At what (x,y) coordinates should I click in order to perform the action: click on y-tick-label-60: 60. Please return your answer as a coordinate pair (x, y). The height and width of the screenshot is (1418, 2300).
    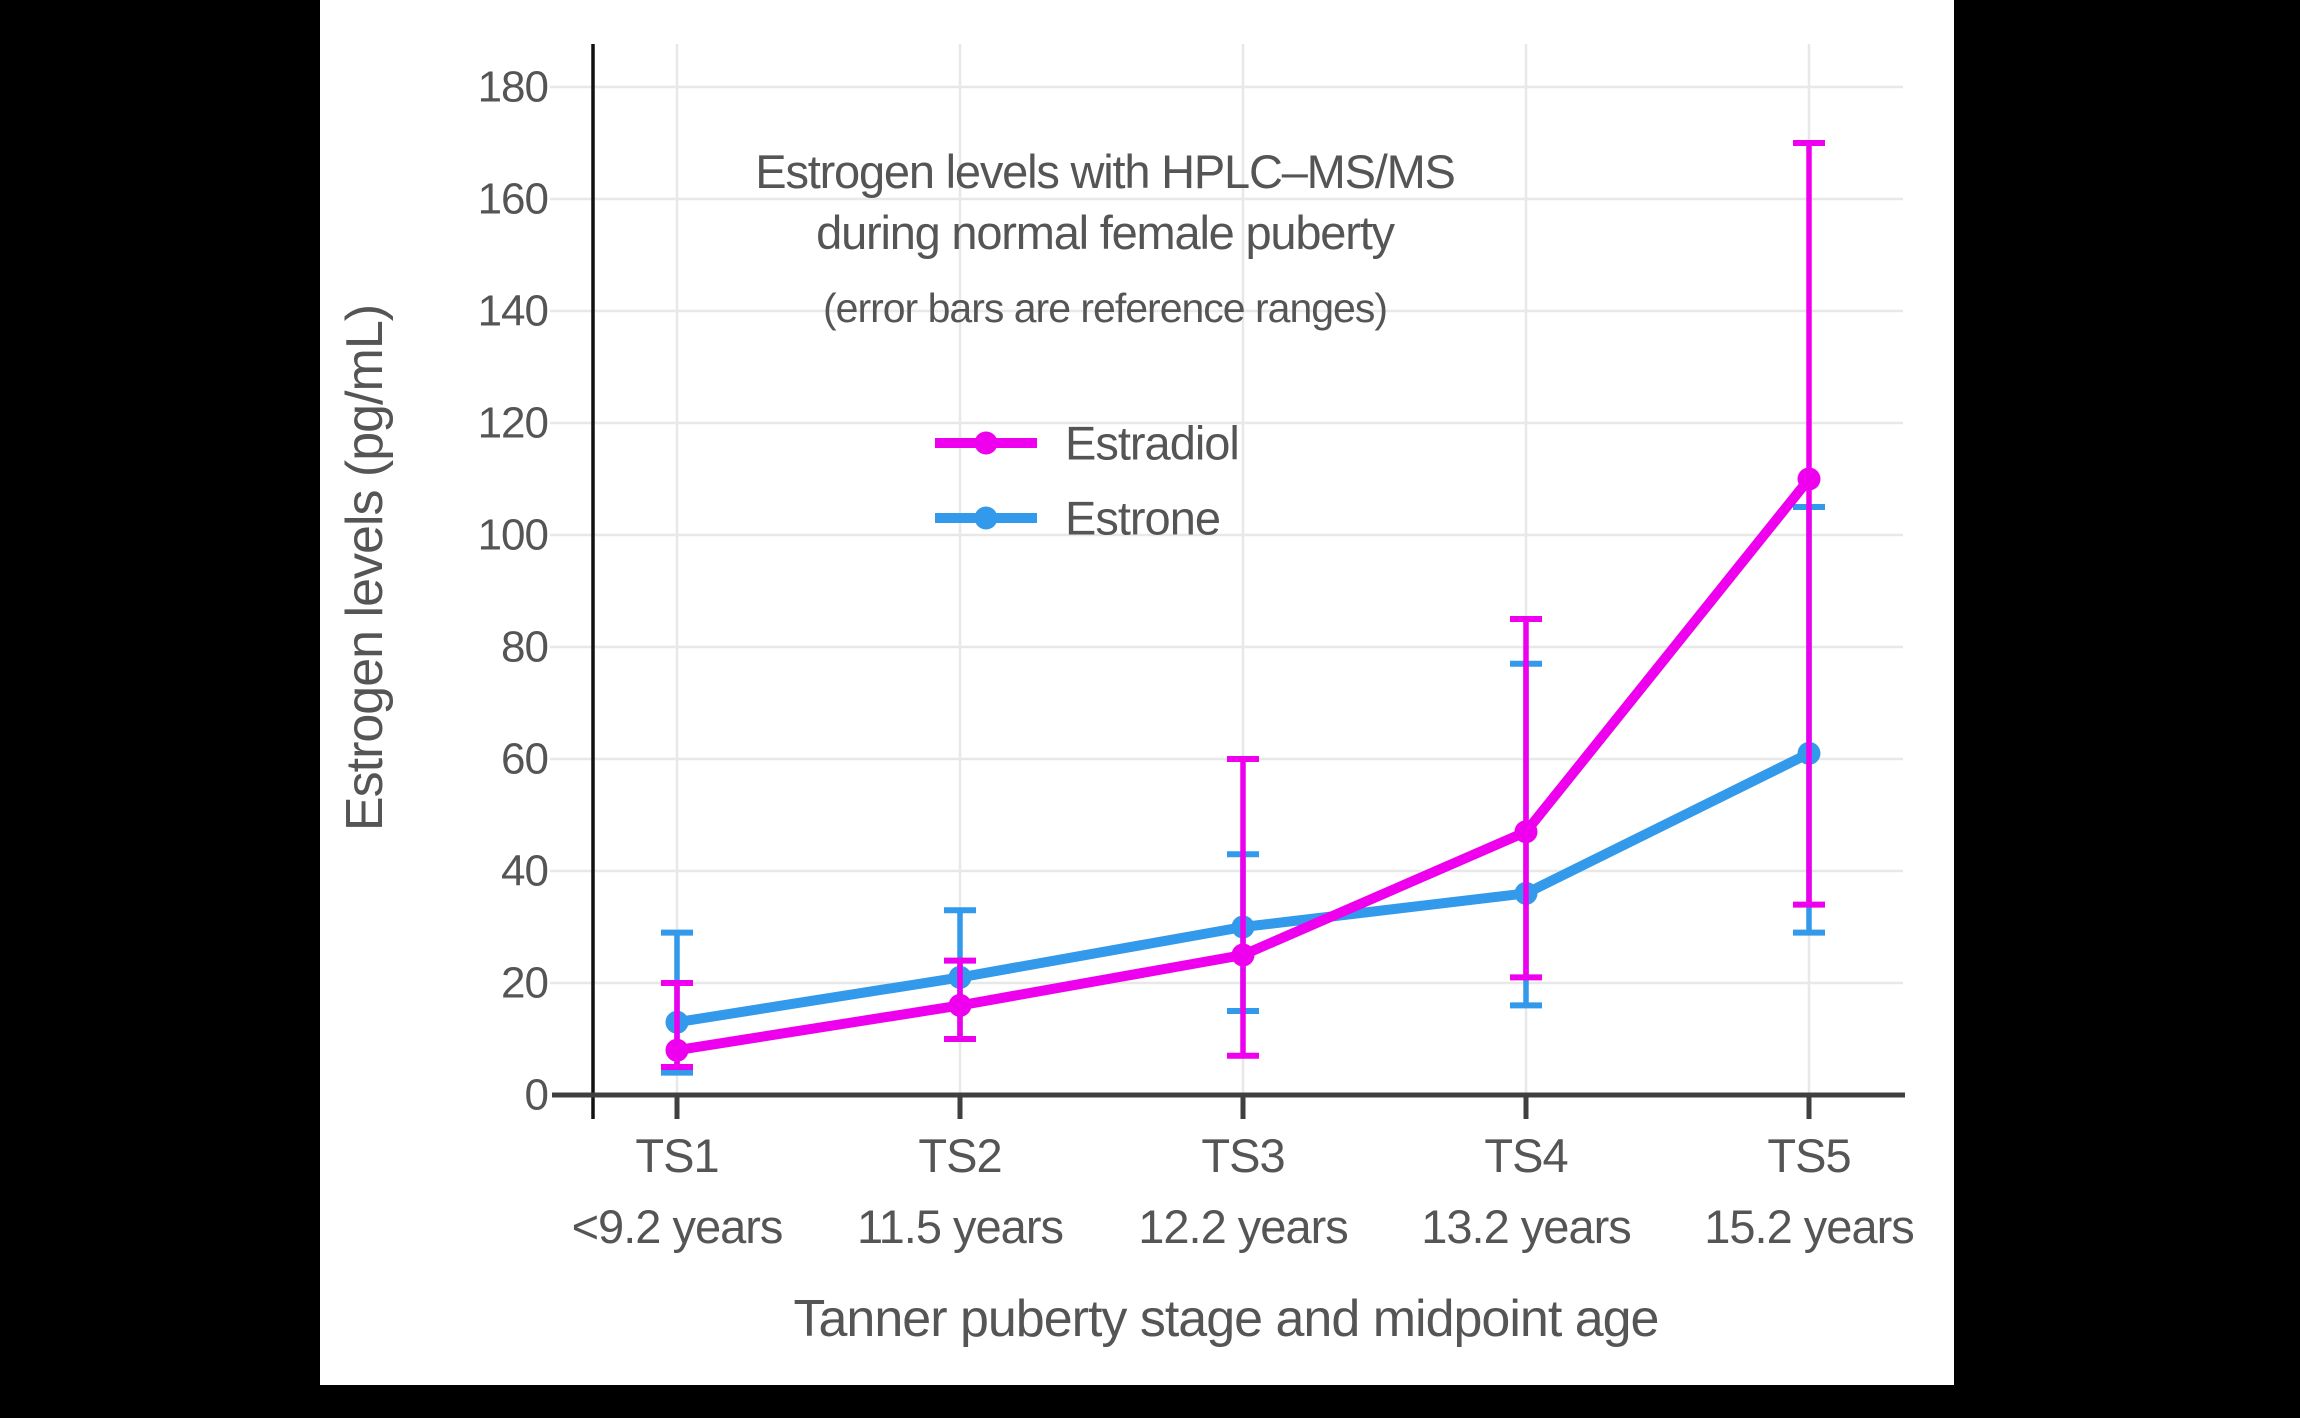
    Looking at the image, I should click on (524, 759).